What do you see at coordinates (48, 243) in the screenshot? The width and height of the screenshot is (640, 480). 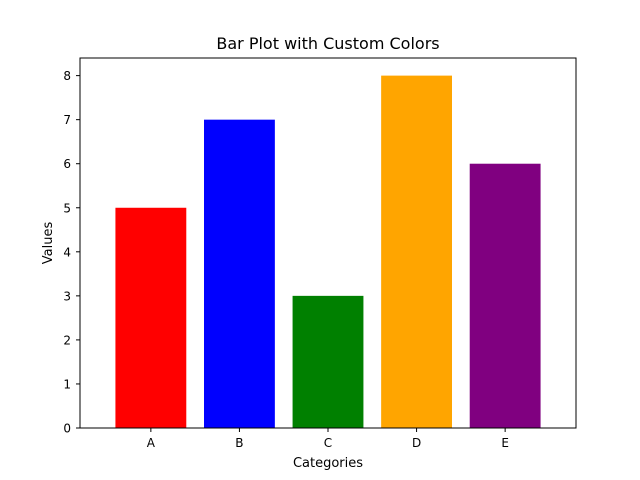 I see `y-axis-label: Values` at bounding box center [48, 243].